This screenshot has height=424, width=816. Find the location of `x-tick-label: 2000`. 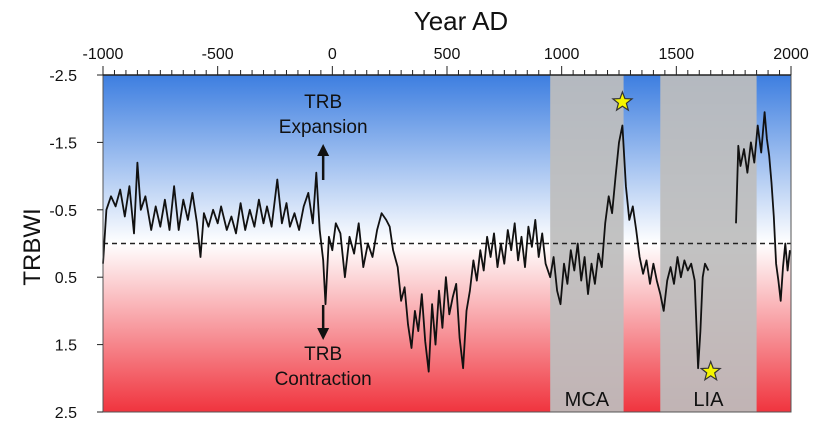

x-tick-label: 2000 is located at coordinates (791, 54).